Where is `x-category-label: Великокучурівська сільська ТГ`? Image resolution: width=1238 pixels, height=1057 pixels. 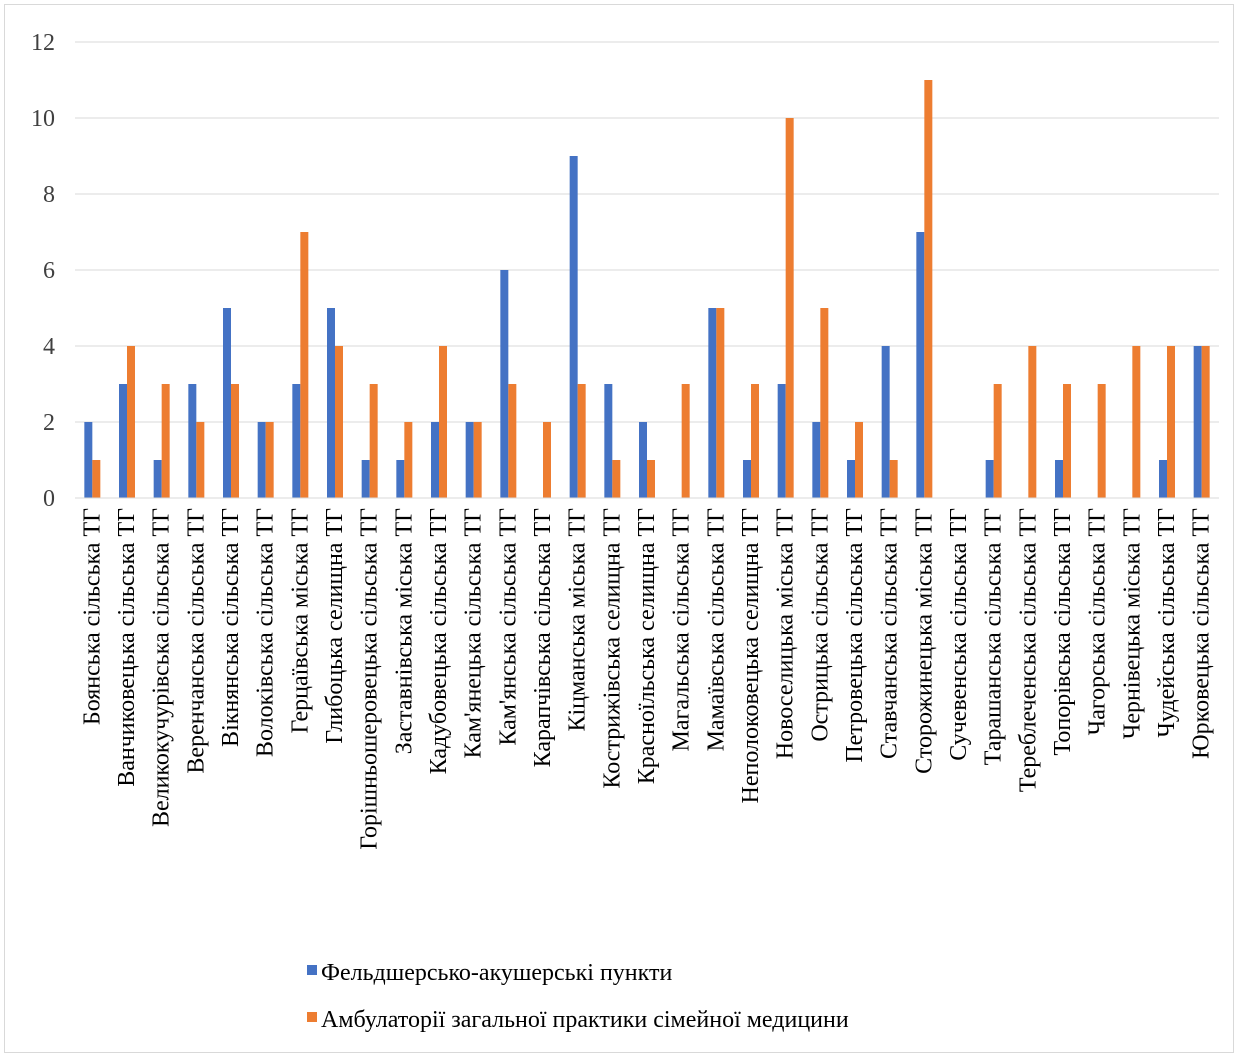 x-category-label: Великокучурівська сільська ТГ is located at coordinates (162, 667).